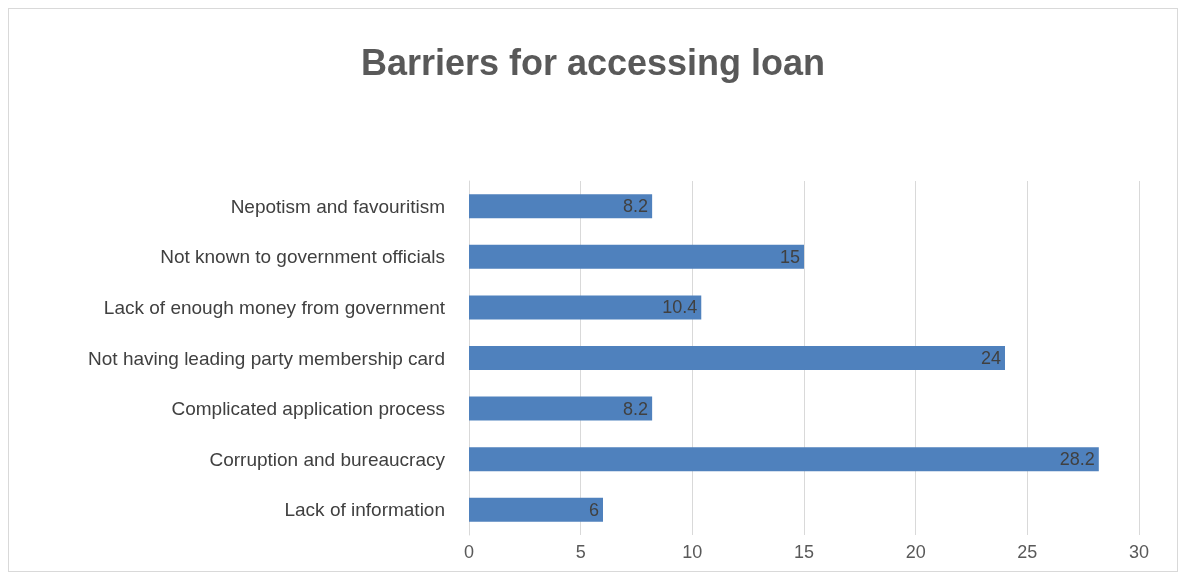 This screenshot has height=580, width=1186. Describe the element at coordinates (1027, 552) in the screenshot. I see `x-tick-label: 25` at that location.